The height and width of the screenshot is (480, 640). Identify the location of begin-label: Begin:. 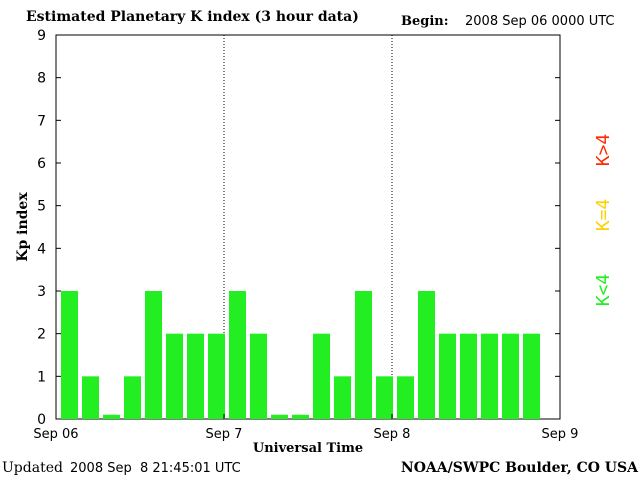
(425, 21).